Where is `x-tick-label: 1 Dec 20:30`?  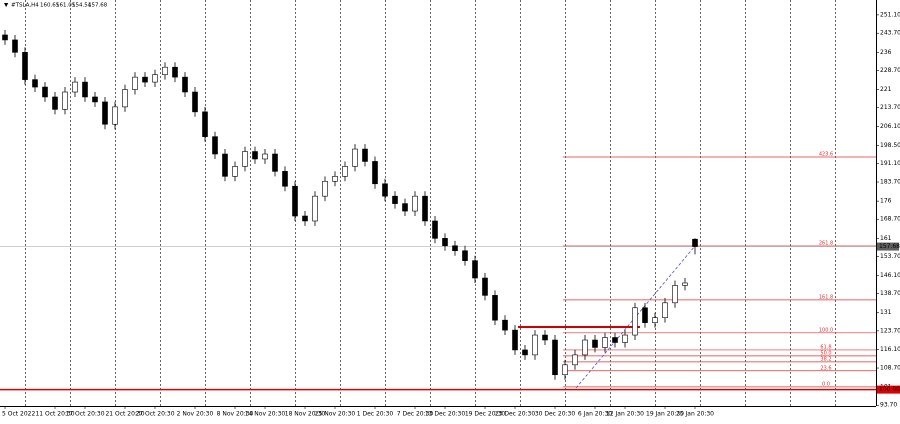
x-tick-label: 1 Dec 20:30 is located at coordinates (375, 414).